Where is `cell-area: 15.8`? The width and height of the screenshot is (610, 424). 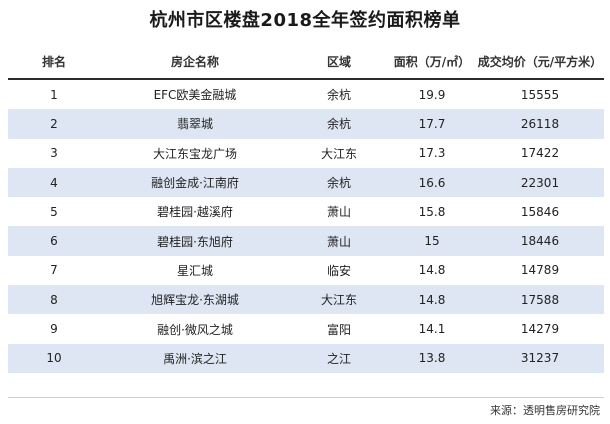
cell-area: 15.8 is located at coordinates (432, 211).